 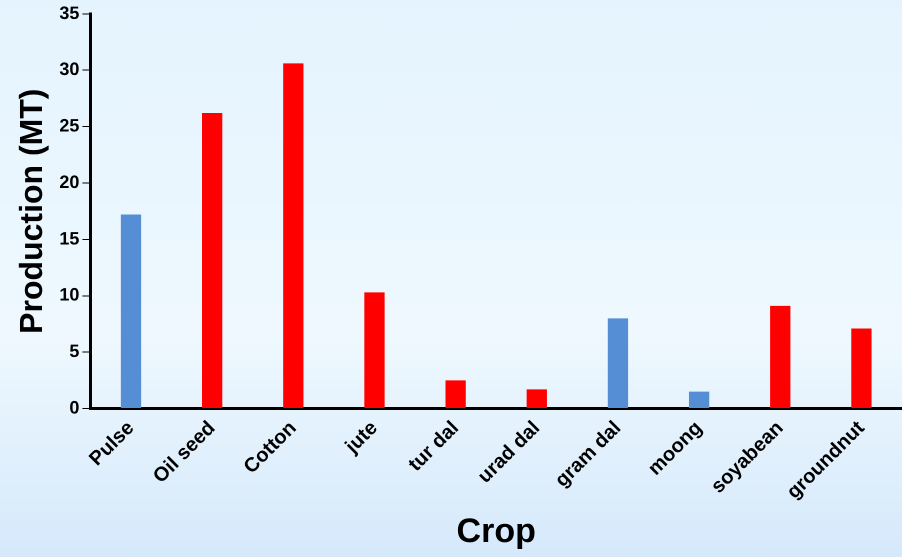 I want to click on y-axis-title: Production (MT), so click(x=31, y=211).